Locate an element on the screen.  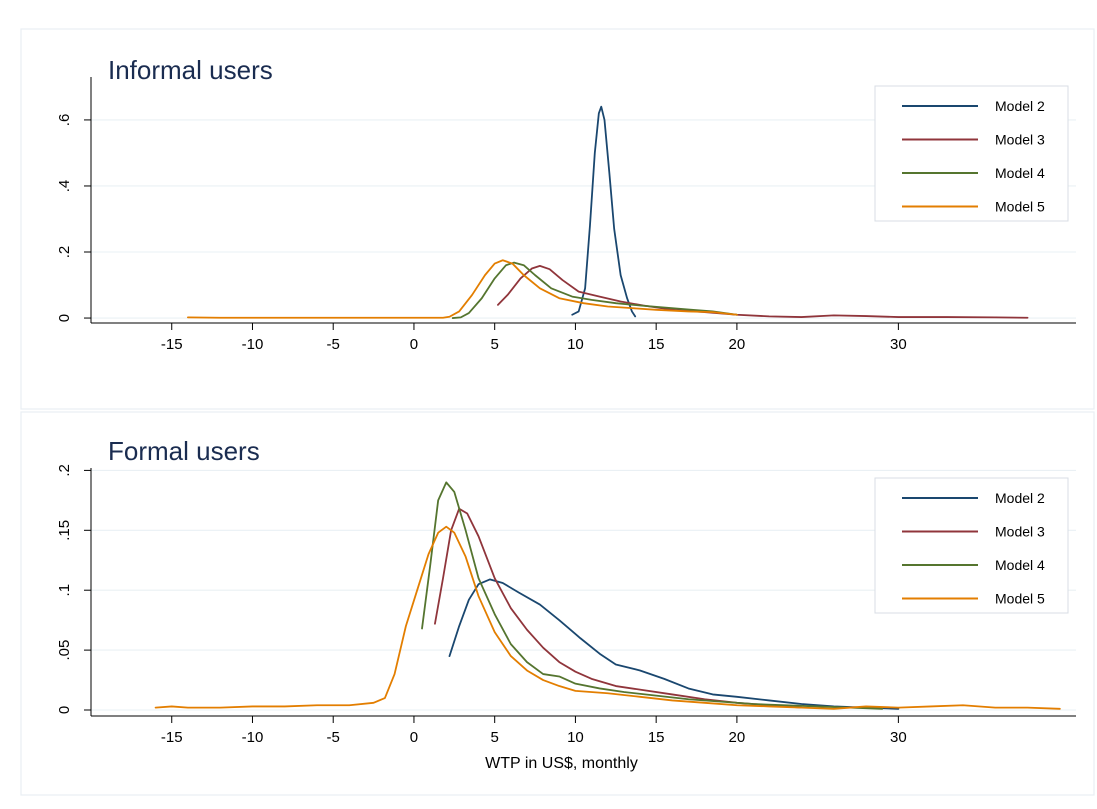
y-tick-label: .6 is located at coordinates (64, 120).